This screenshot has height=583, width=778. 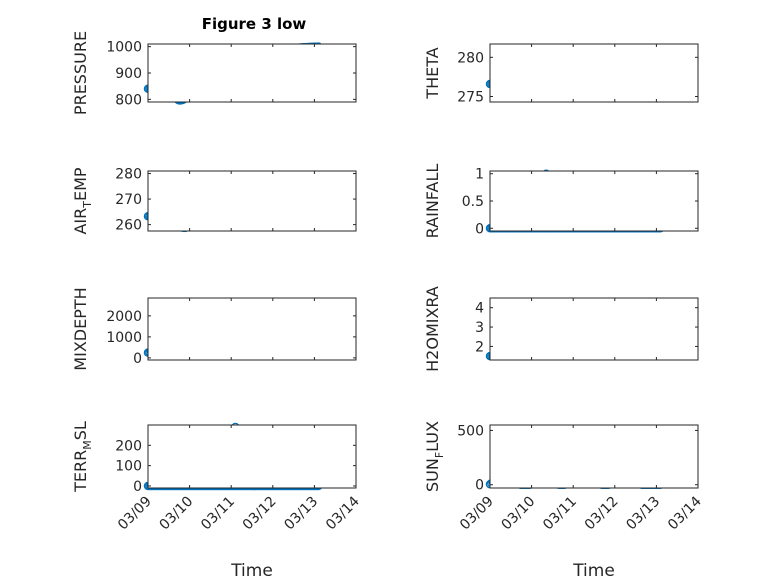 I want to click on figure-title: Figure 3 low, so click(x=254, y=24).